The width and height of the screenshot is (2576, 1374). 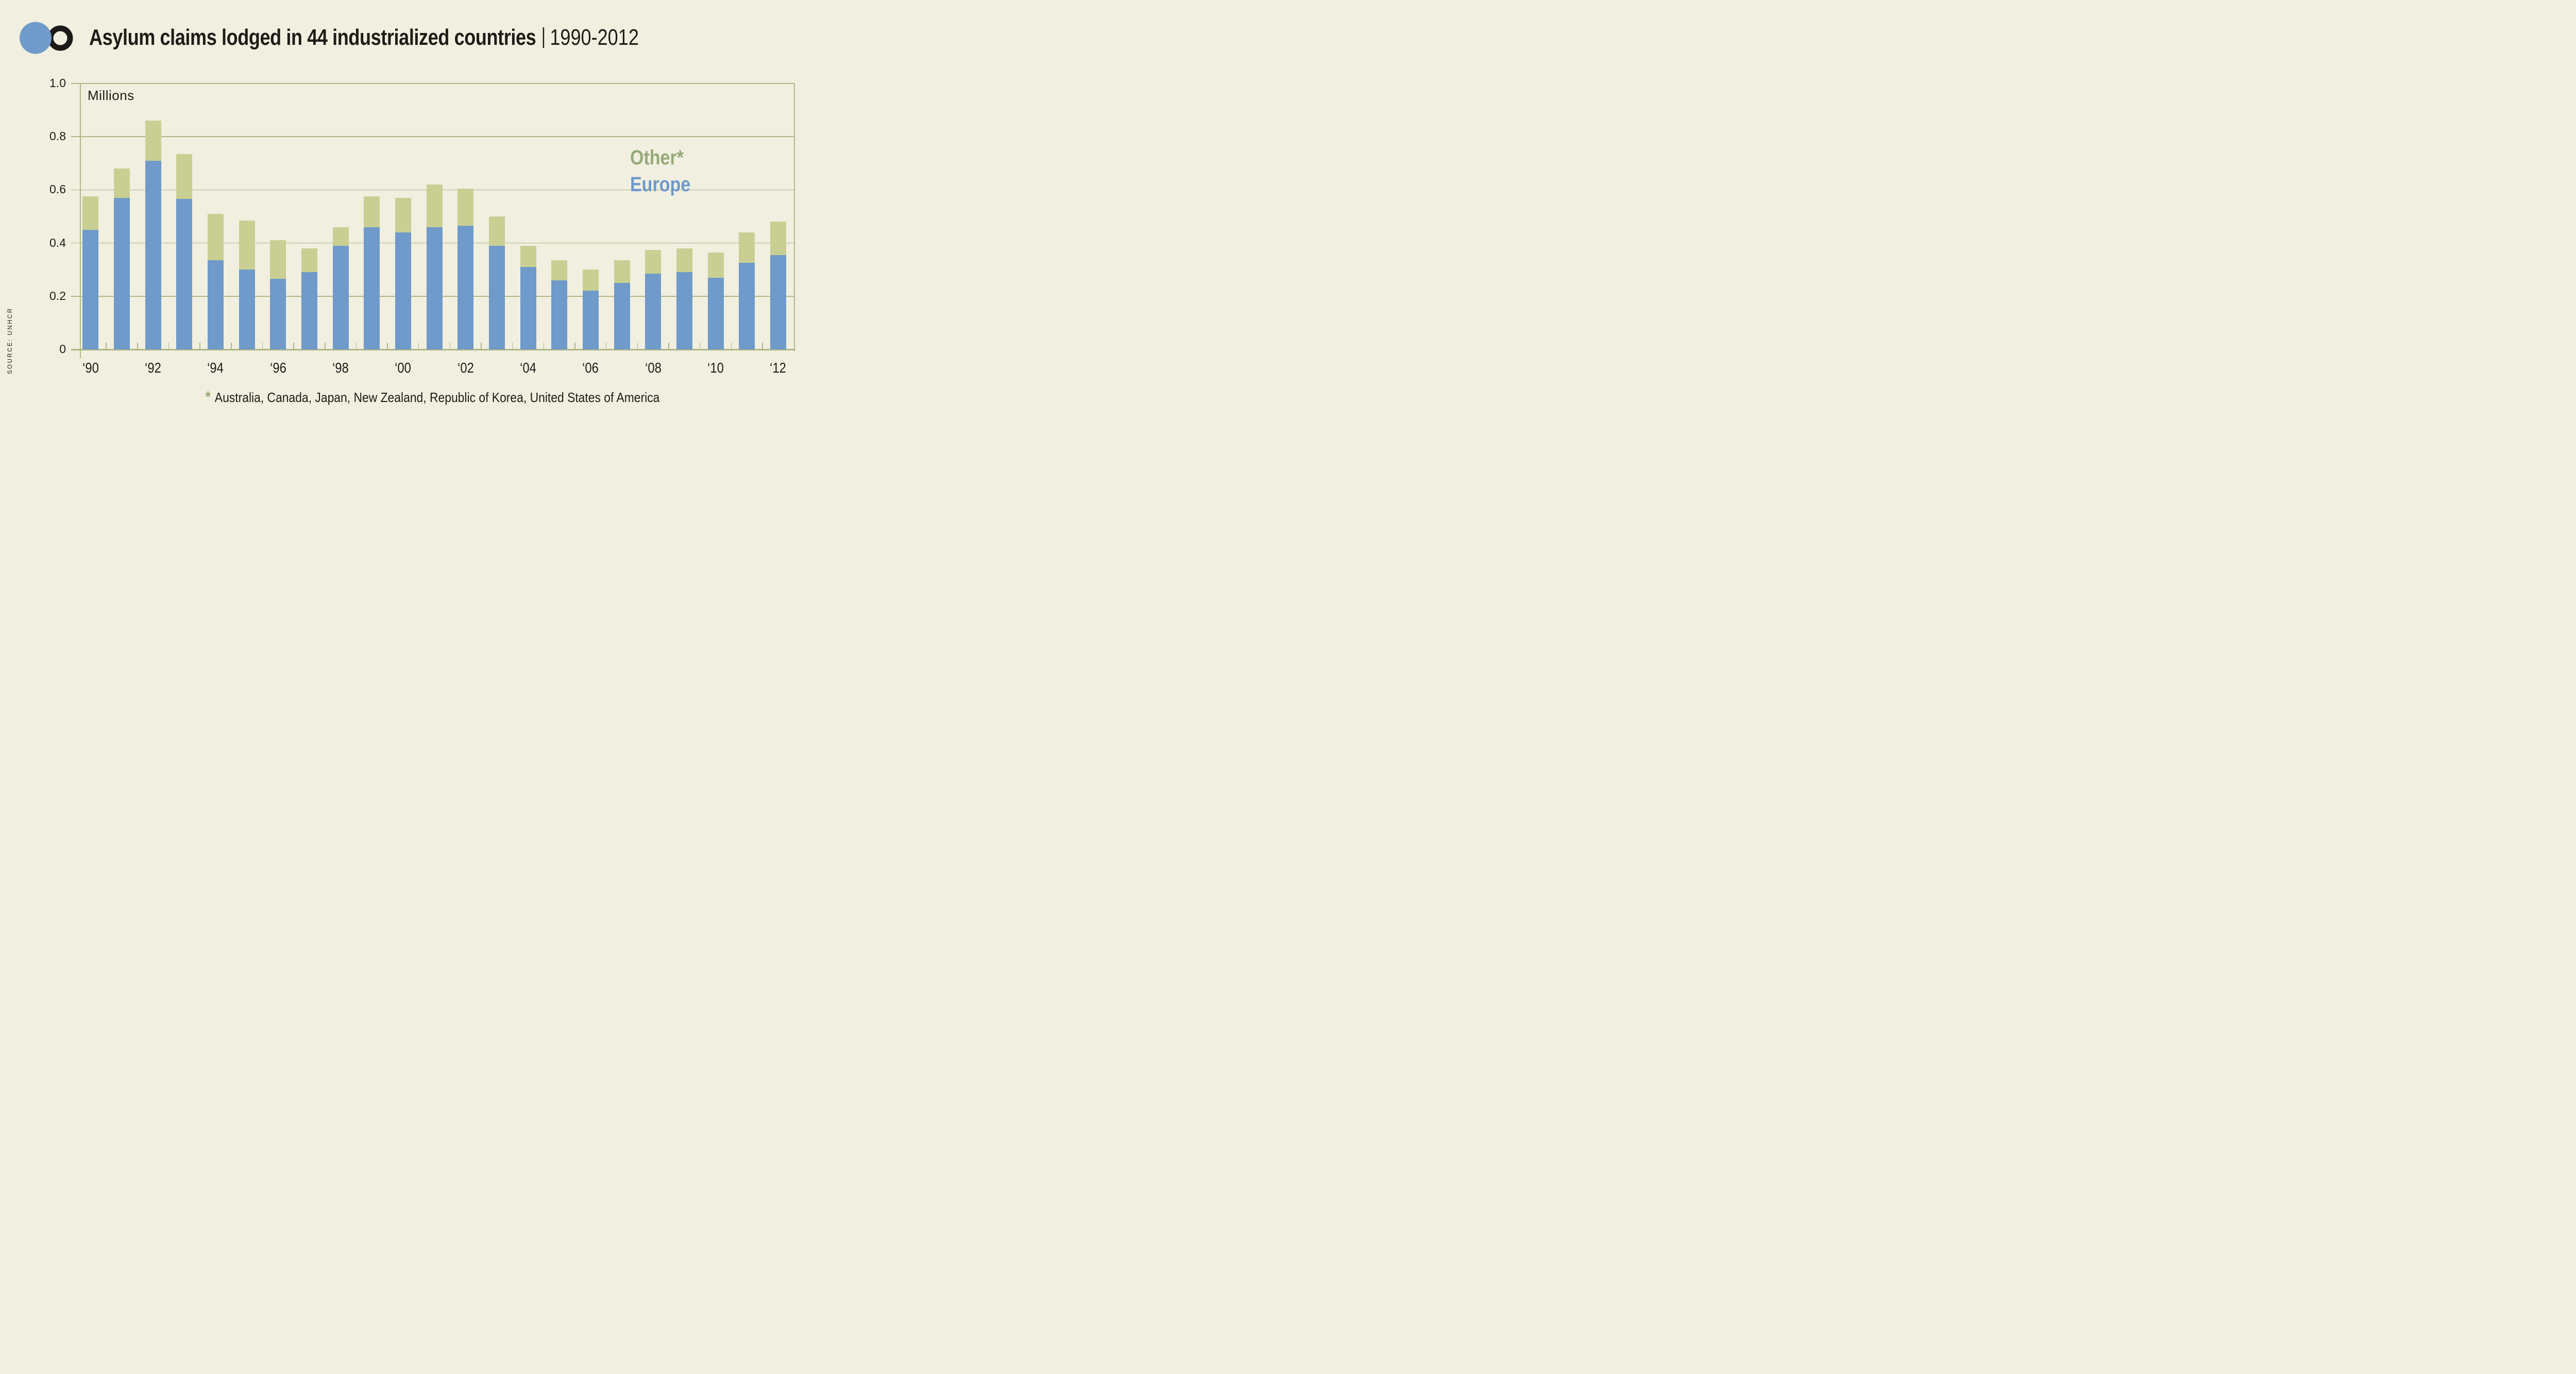 What do you see at coordinates (559, 270) in the screenshot?
I see `bar-2005-other` at bounding box center [559, 270].